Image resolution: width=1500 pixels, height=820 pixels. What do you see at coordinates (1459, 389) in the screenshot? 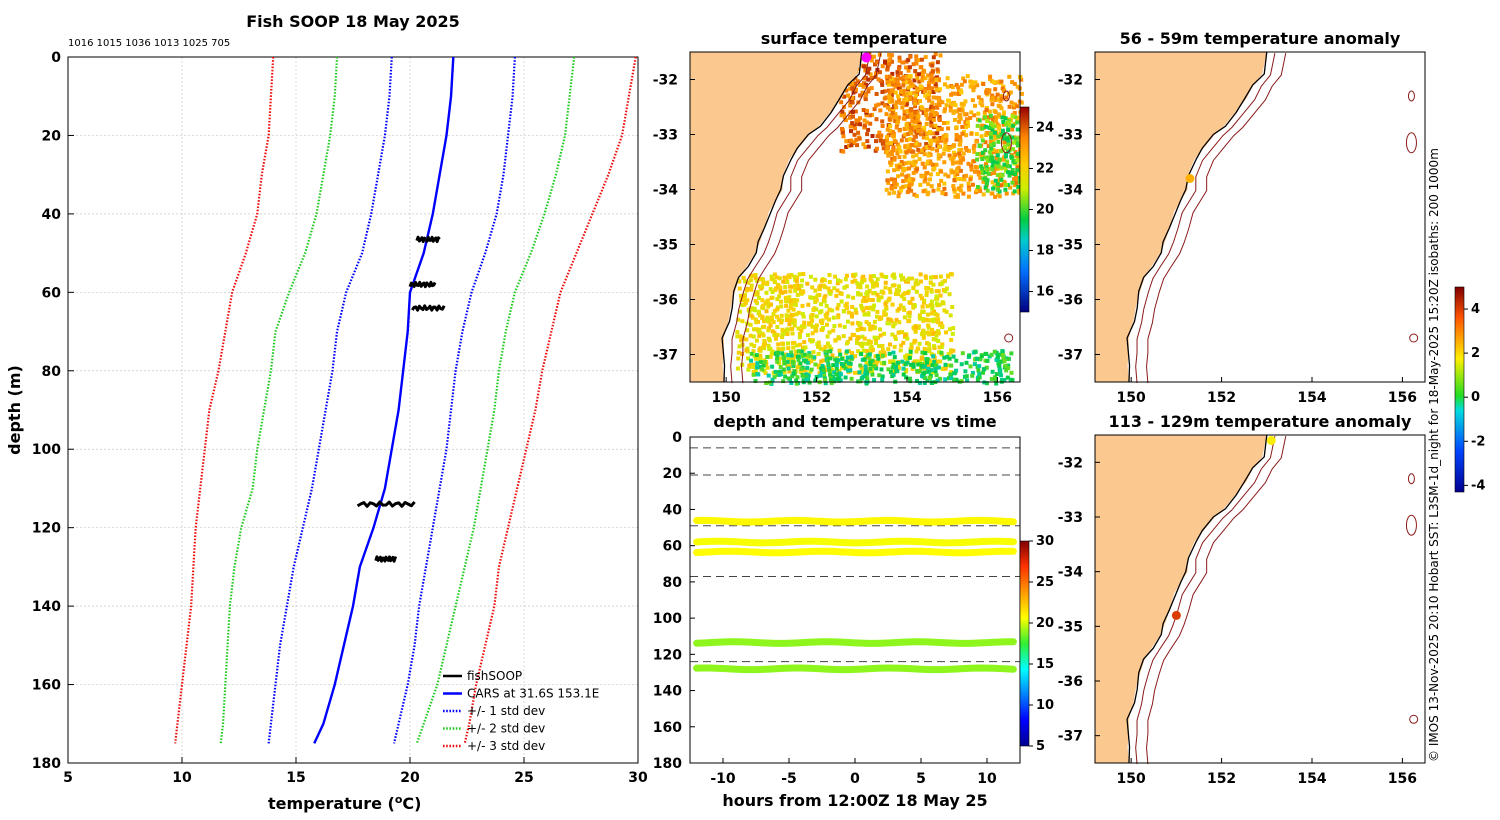
I see `anomaly-colorbar` at bounding box center [1459, 389].